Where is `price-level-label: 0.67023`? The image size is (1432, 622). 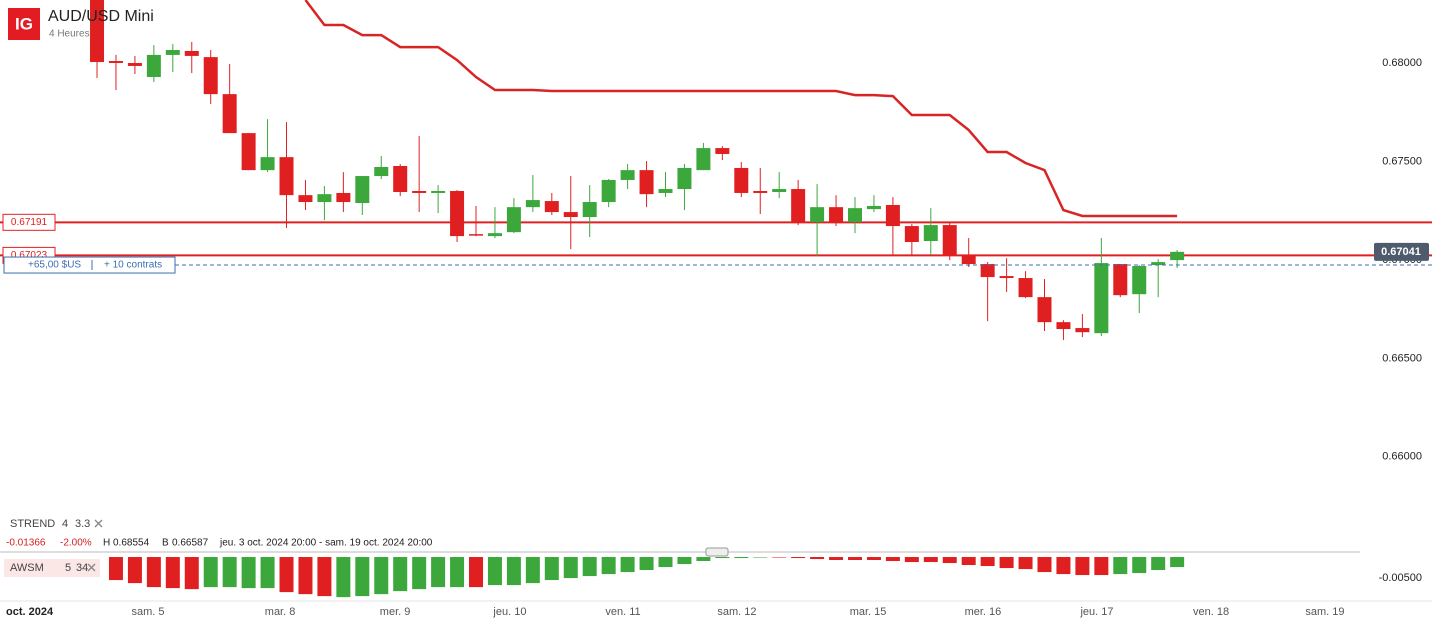 price-level-label: 0.67023 is located at coordinates (29, 255).